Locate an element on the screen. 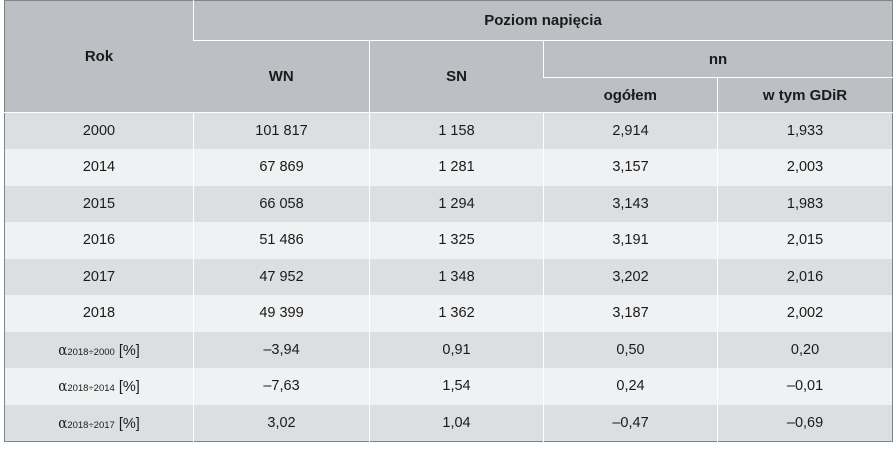 The height and width of the screenshot is (452, 896). cell-gdir: 1,933 is located at coordinates (804, 130).